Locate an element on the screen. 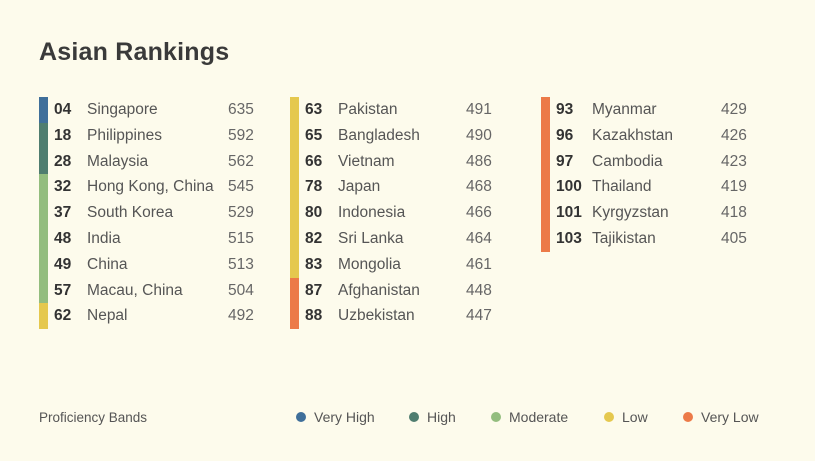 The width and height of the screenshot is (815, 461). score-value: 592 is located at coordinates (241, 135).